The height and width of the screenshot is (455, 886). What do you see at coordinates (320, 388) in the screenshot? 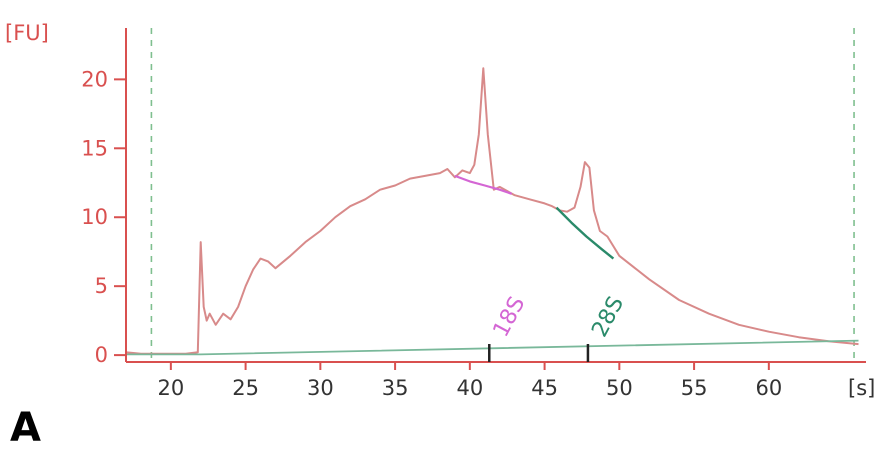
I see `x-tick-label-30: 30` at bounding box center [320, 388].